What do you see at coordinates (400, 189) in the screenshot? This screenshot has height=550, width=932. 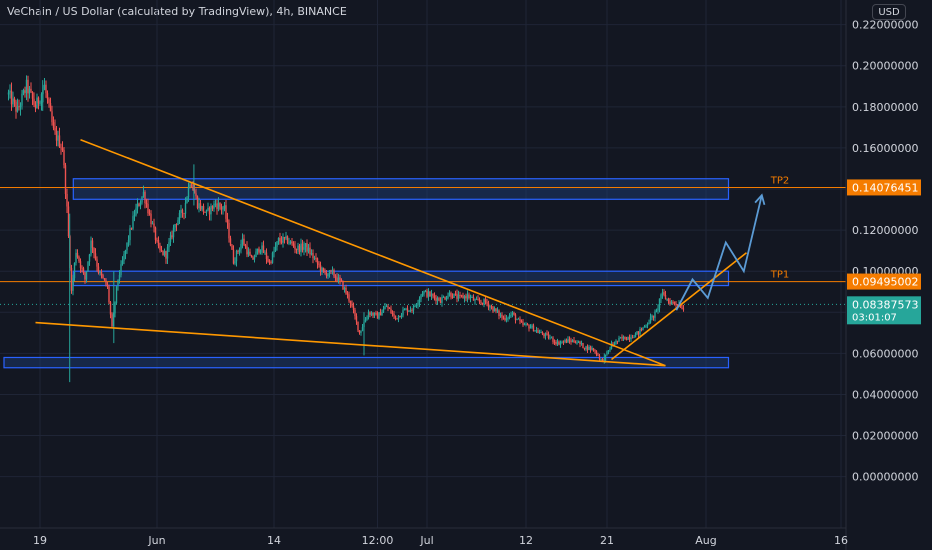 I see `zone-box` at bounding box center [400, 189].